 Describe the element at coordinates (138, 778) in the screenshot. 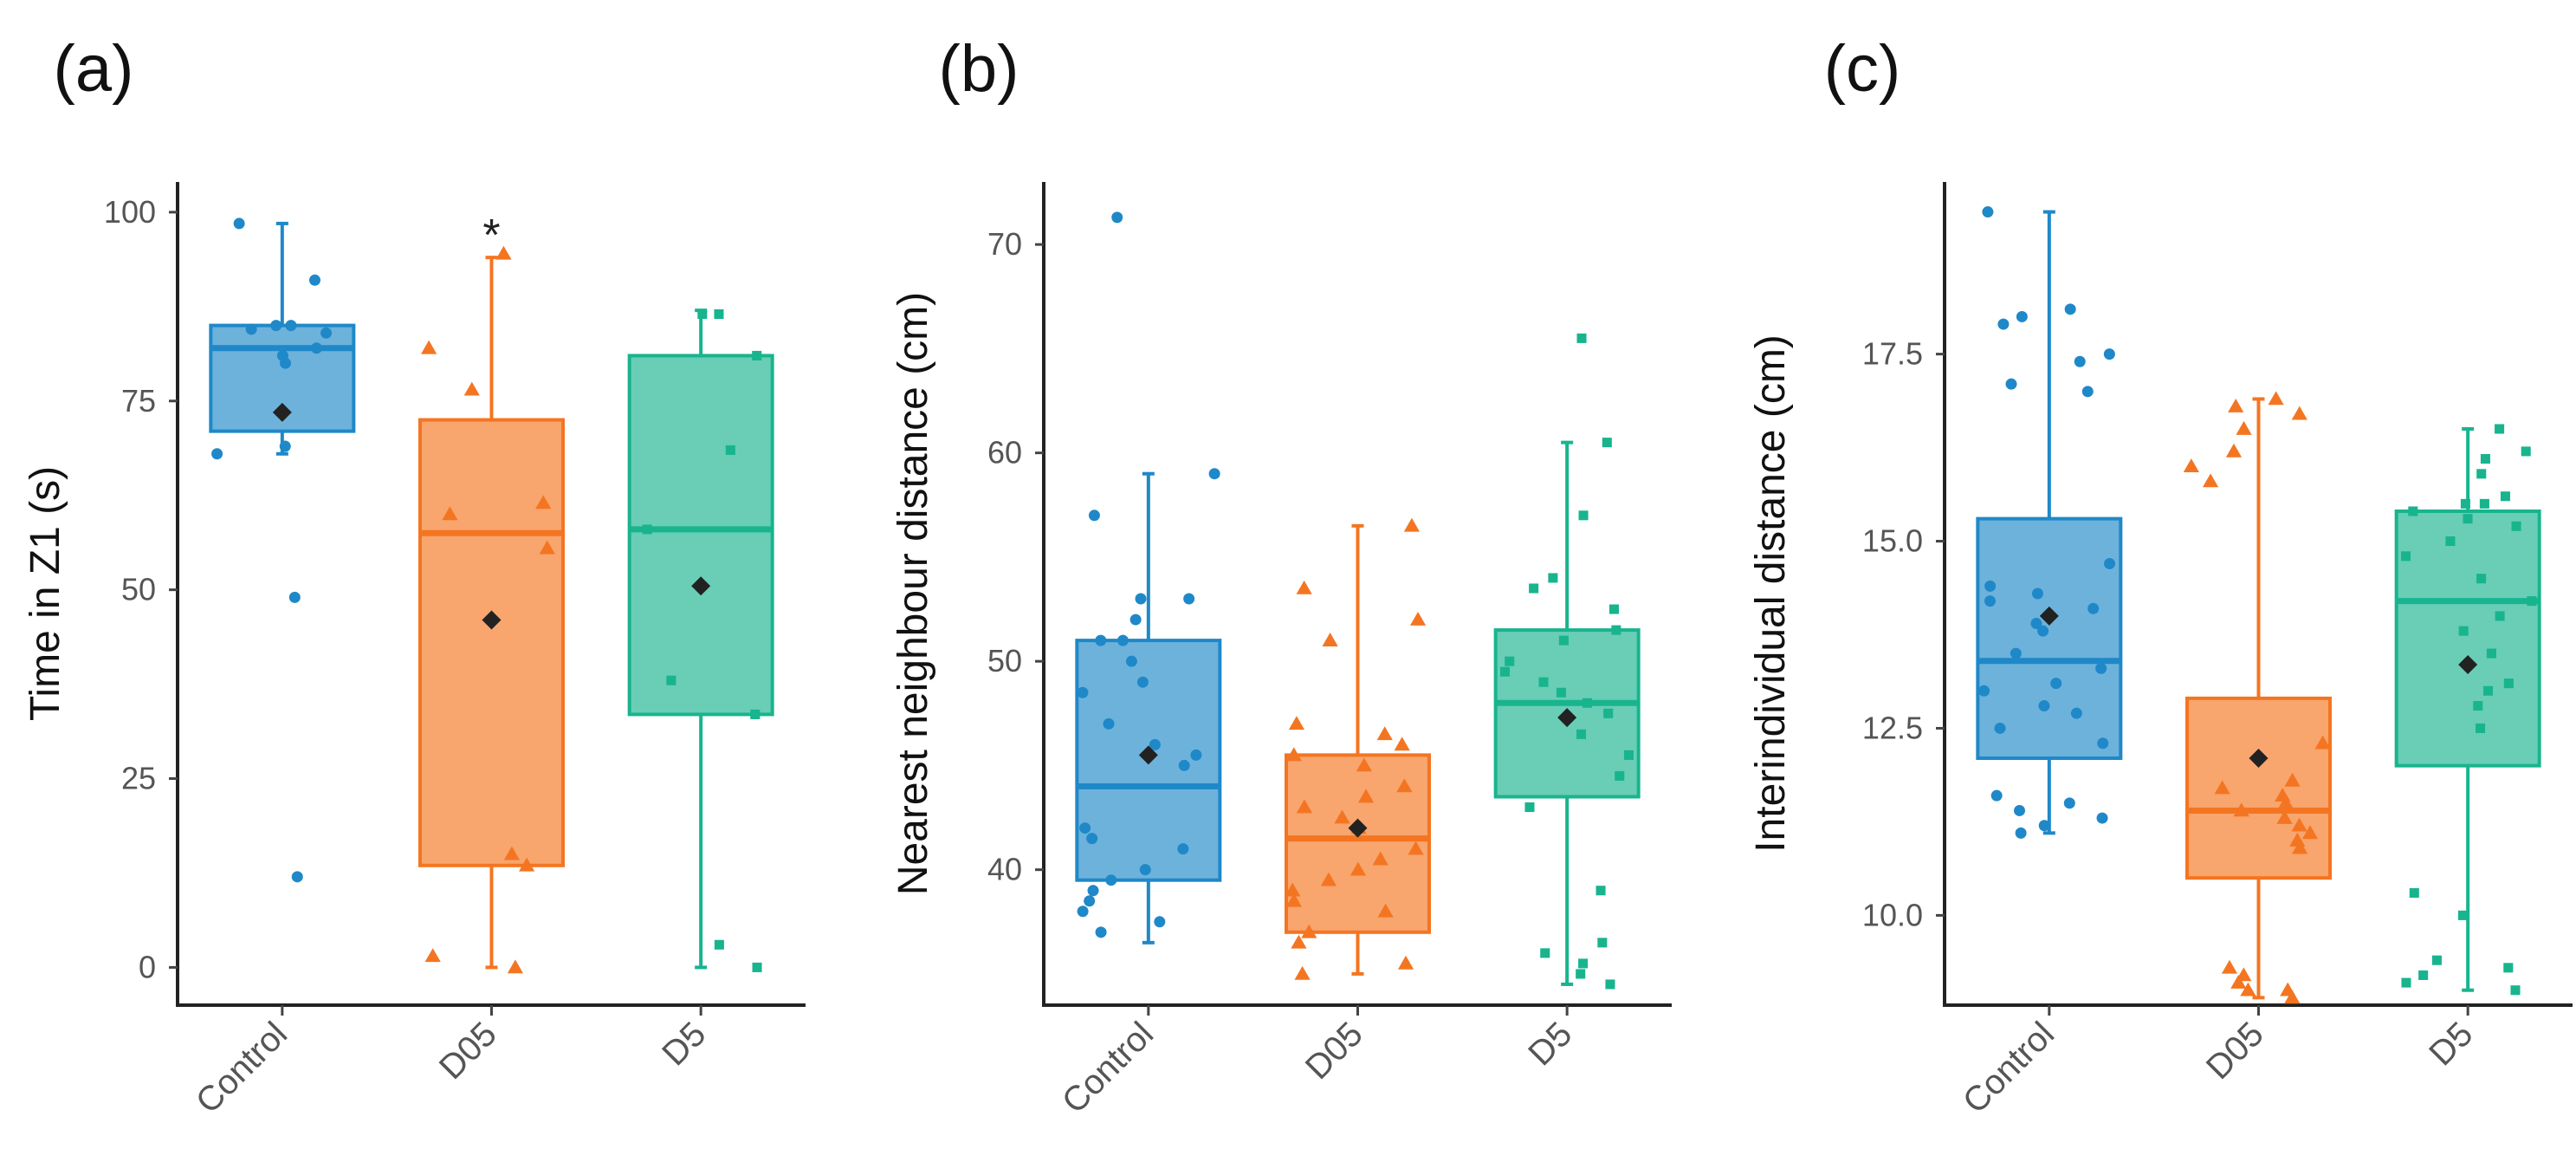

I see `y-tick-label: 25` at that location.